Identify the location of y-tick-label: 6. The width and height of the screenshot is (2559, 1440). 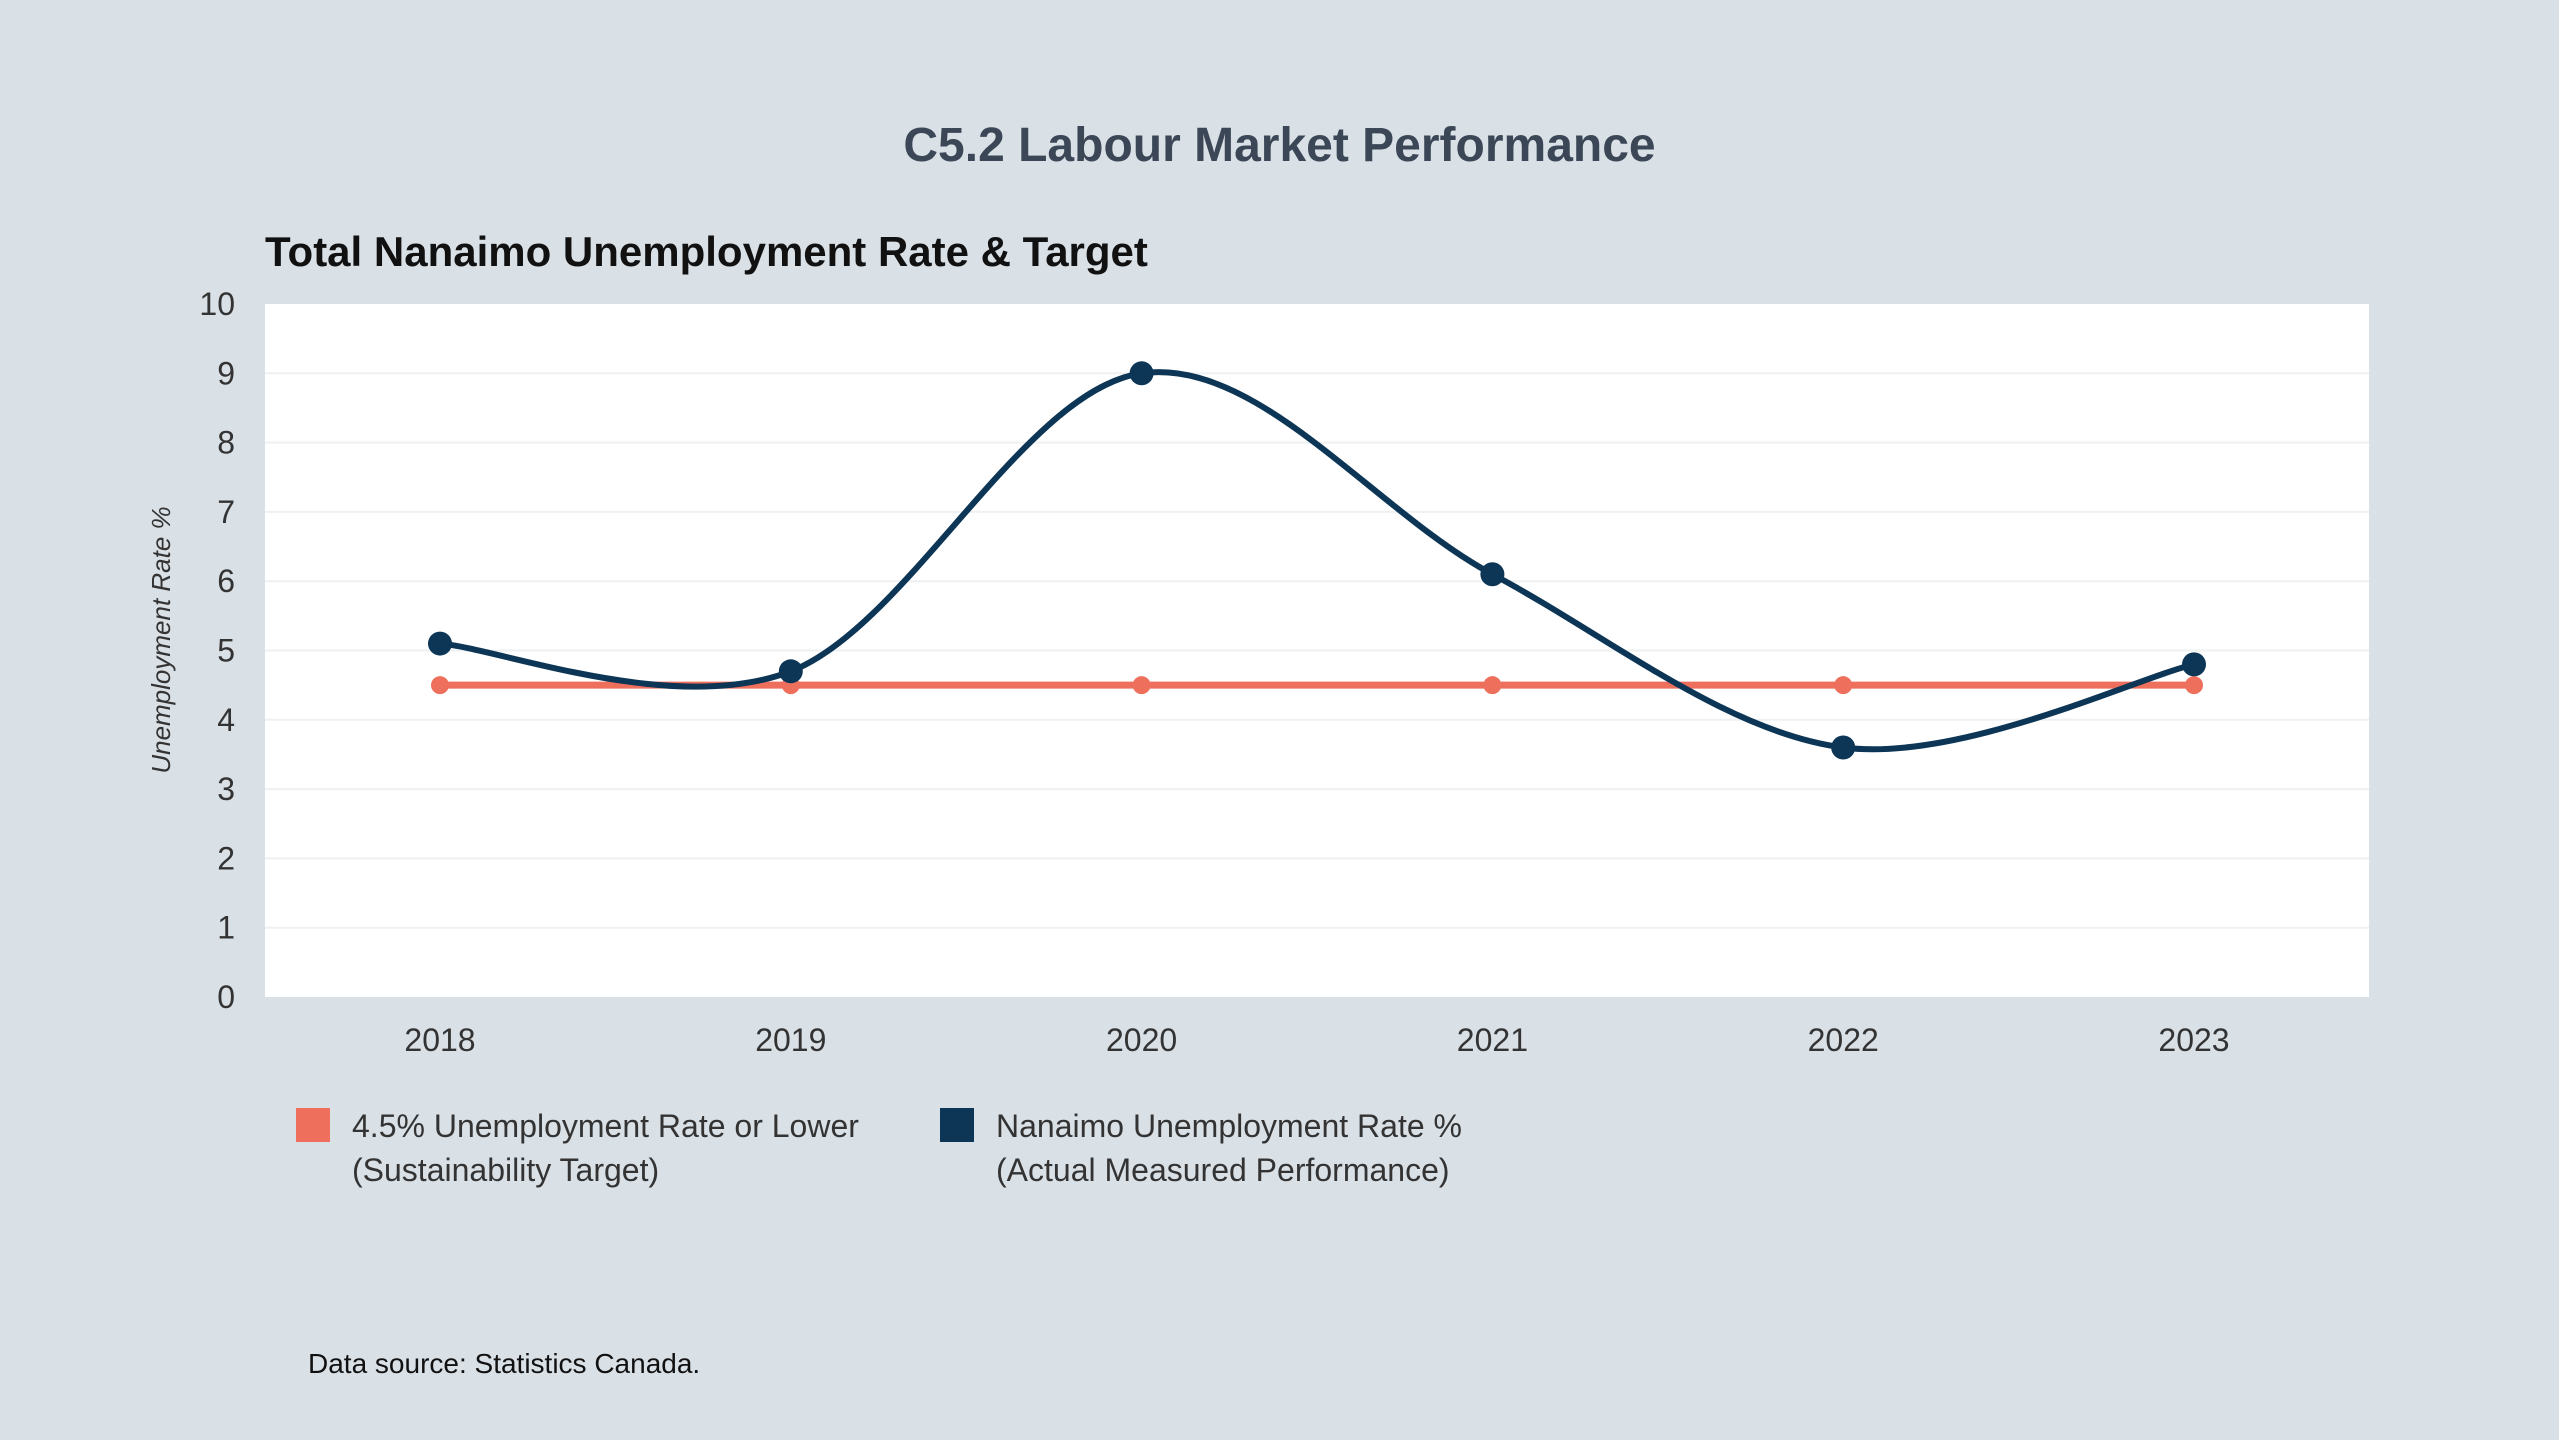
(226, 581).